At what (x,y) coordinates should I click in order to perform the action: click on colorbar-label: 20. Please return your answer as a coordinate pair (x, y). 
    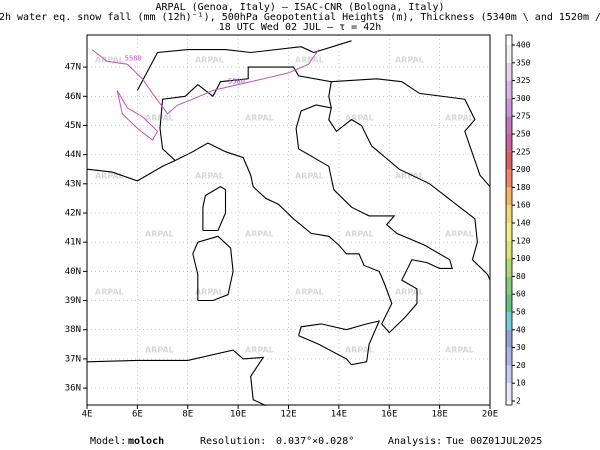
    Looking at the image, I should click on (521, 365).